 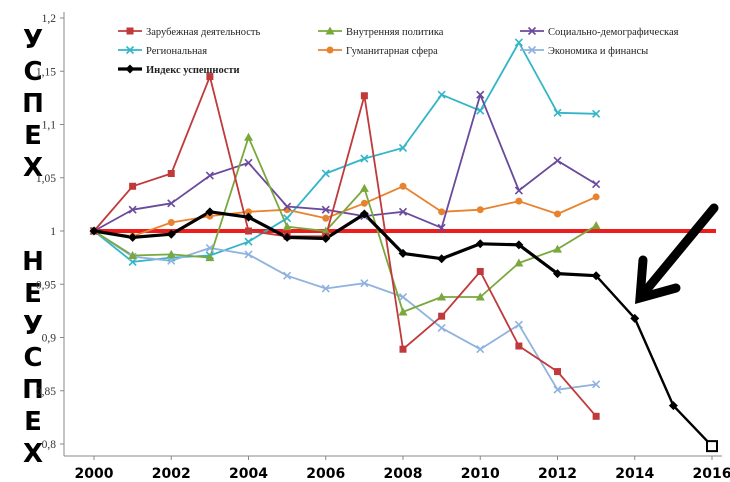 What do you see at coordinates (634, 474) in the screenshot?
I see `x-tick-label: 2014` at bounding box center [634, 474].